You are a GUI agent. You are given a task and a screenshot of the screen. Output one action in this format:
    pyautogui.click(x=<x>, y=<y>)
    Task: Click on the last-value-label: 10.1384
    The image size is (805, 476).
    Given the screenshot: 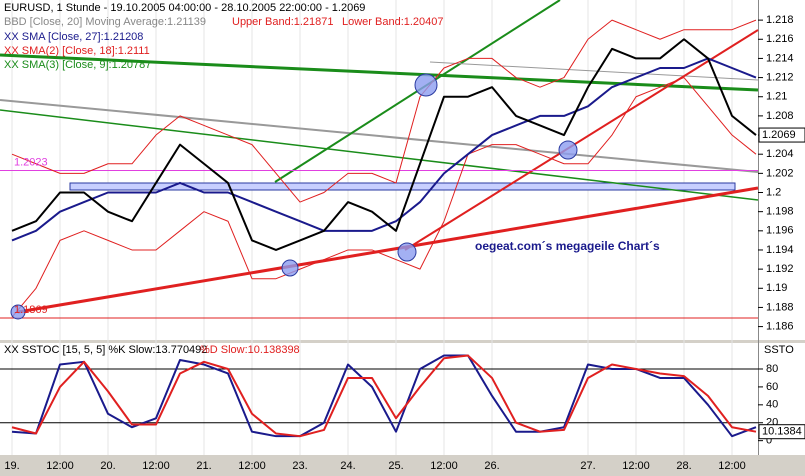 What is the action you would take?
    pyautogui.click(x=782, y=432)
    